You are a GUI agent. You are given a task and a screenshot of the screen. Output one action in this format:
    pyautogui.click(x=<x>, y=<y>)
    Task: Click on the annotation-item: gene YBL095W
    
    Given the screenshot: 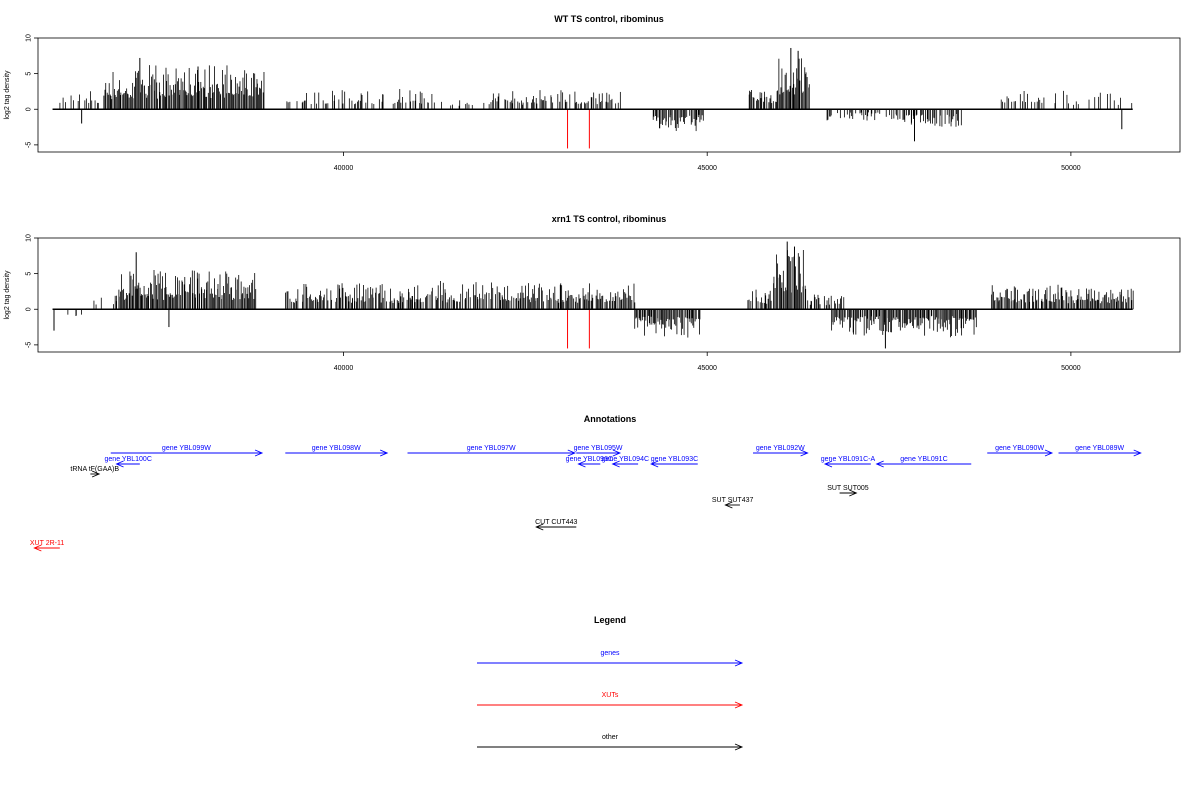 What is the action you would take?
    pyautogui.click(x=598, y=451)
    